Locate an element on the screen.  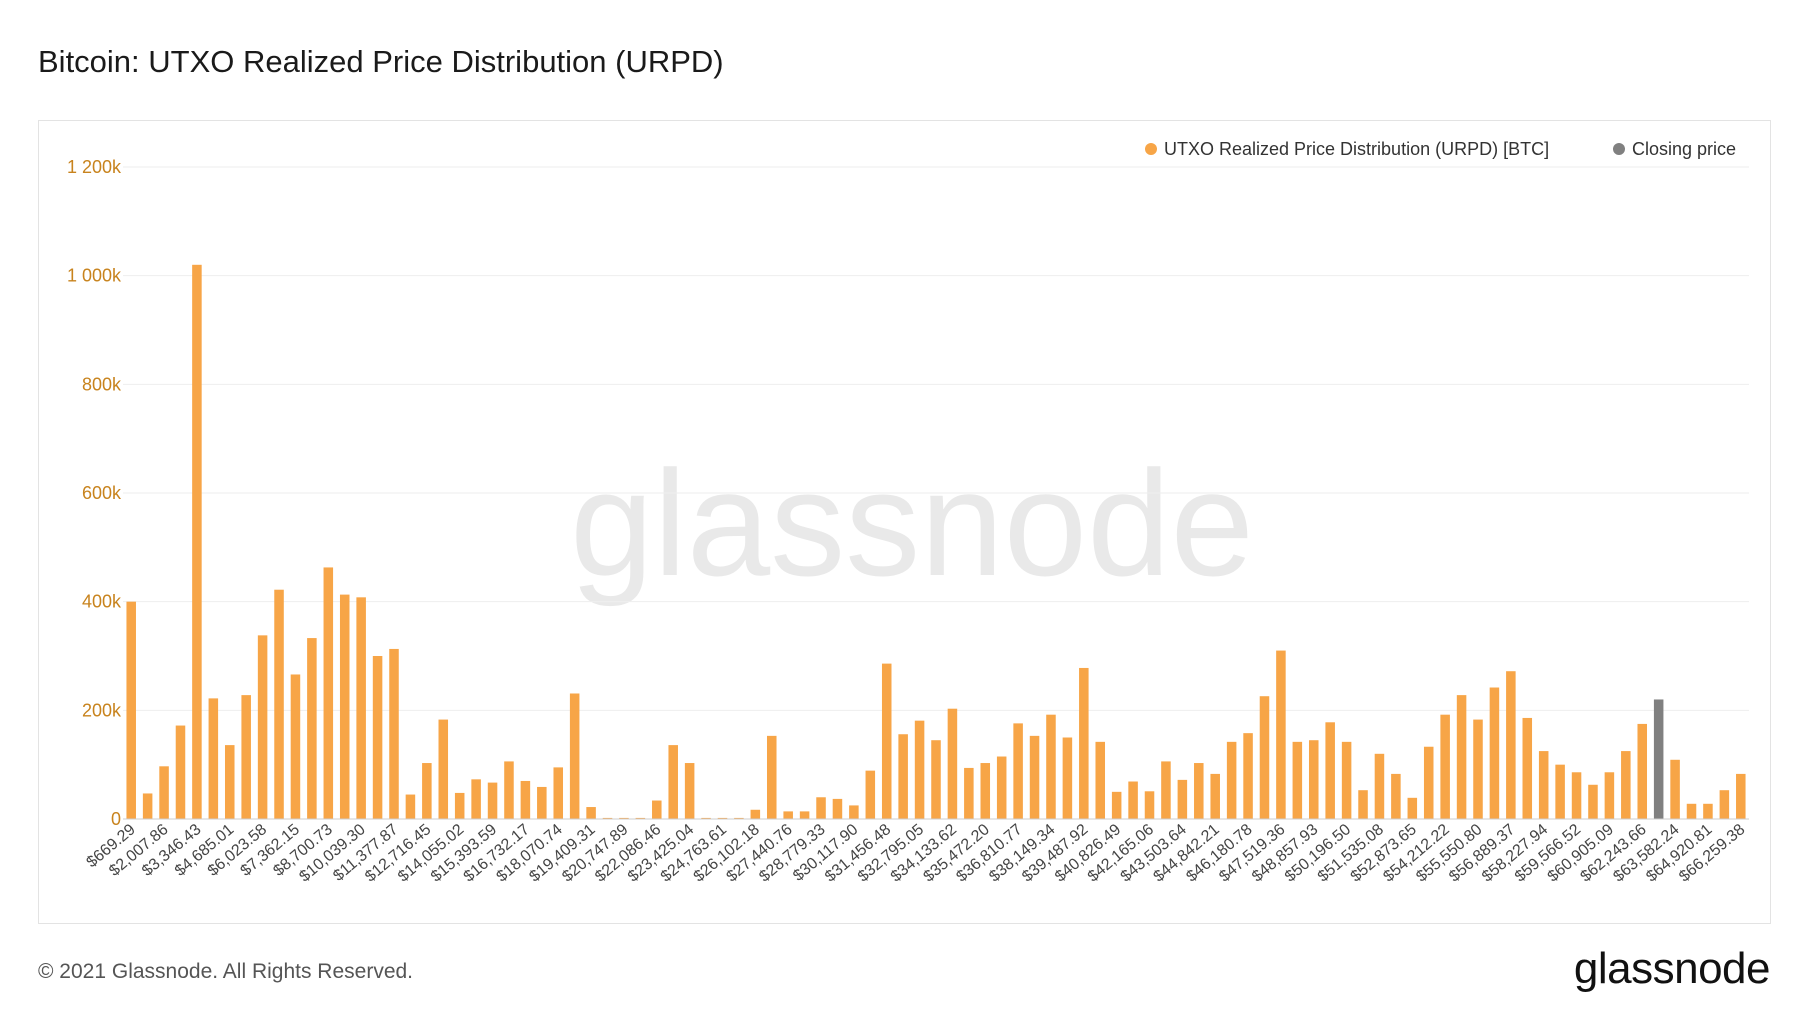
y-tick-label: 1 000k is located at coordinates (94, 276).